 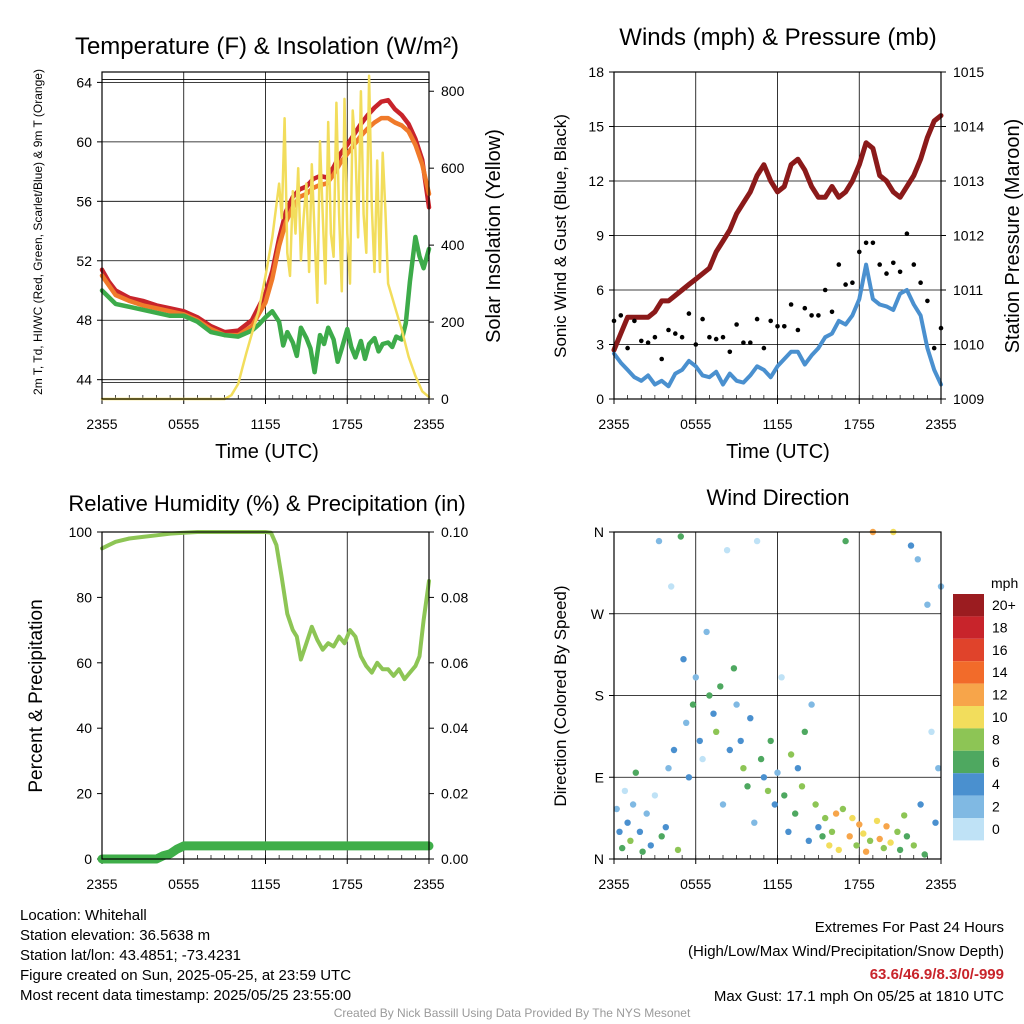 I want to click on legend-label: 8, so click(x=996, y=739).